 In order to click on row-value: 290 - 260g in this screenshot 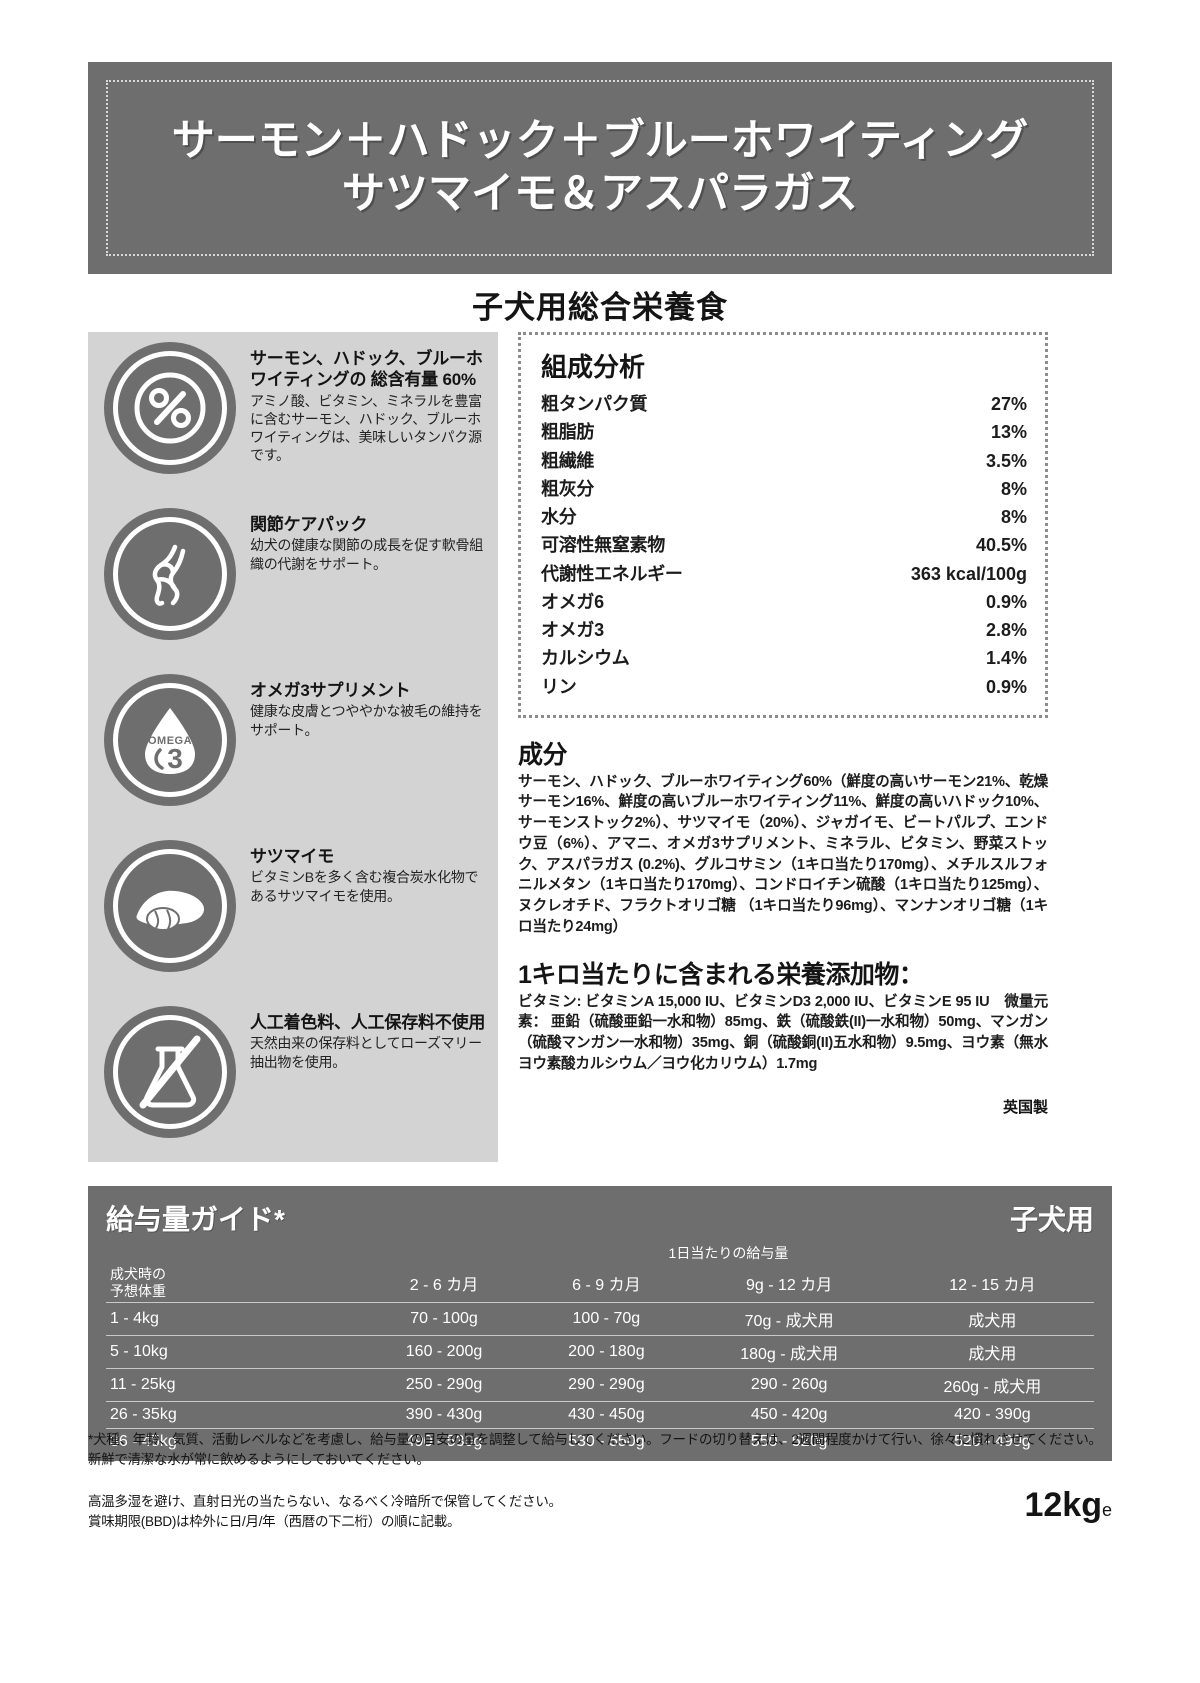, I will do `click(789, 1385)`.